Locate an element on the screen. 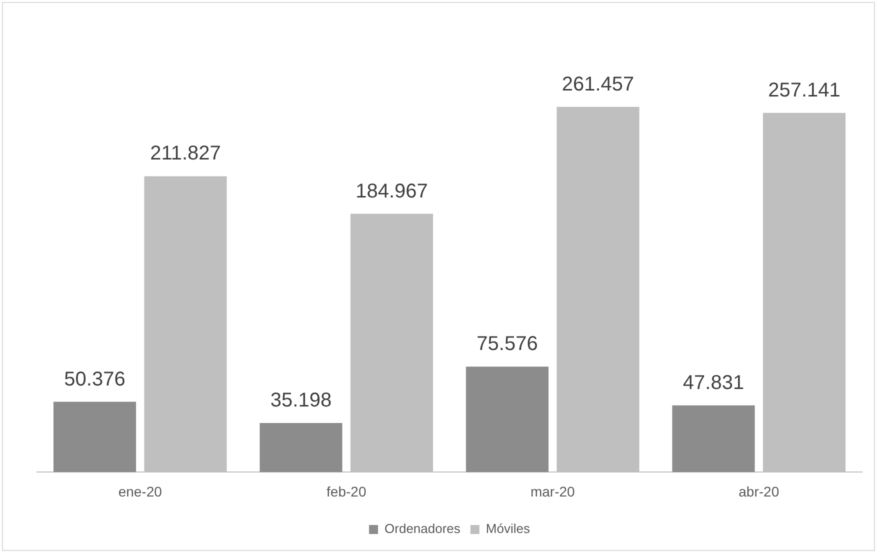 The height and width of the screenshot is (555, 879). data-label: 184.967 is located at coordinates (392, 191).